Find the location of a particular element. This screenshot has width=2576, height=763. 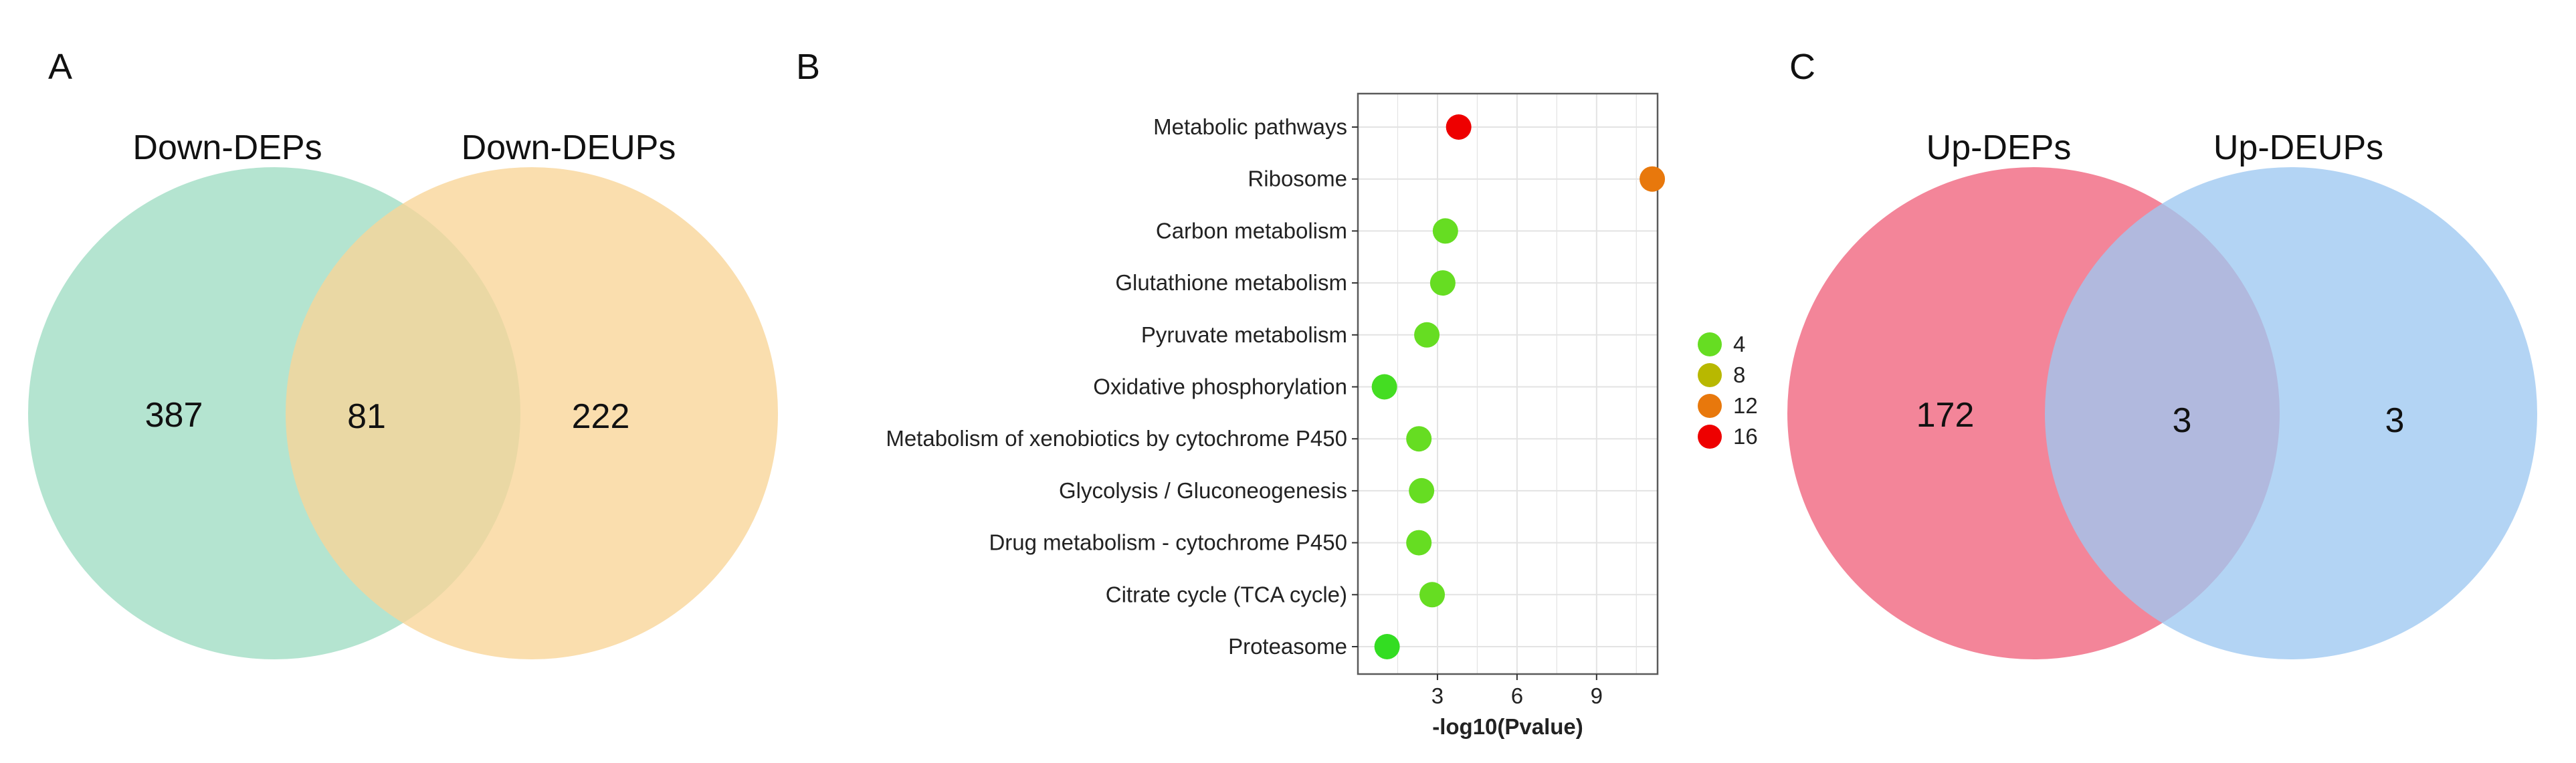

dotplot-x-axis-title: -log10(Pvalue) is located at coordinates (1507, 726).